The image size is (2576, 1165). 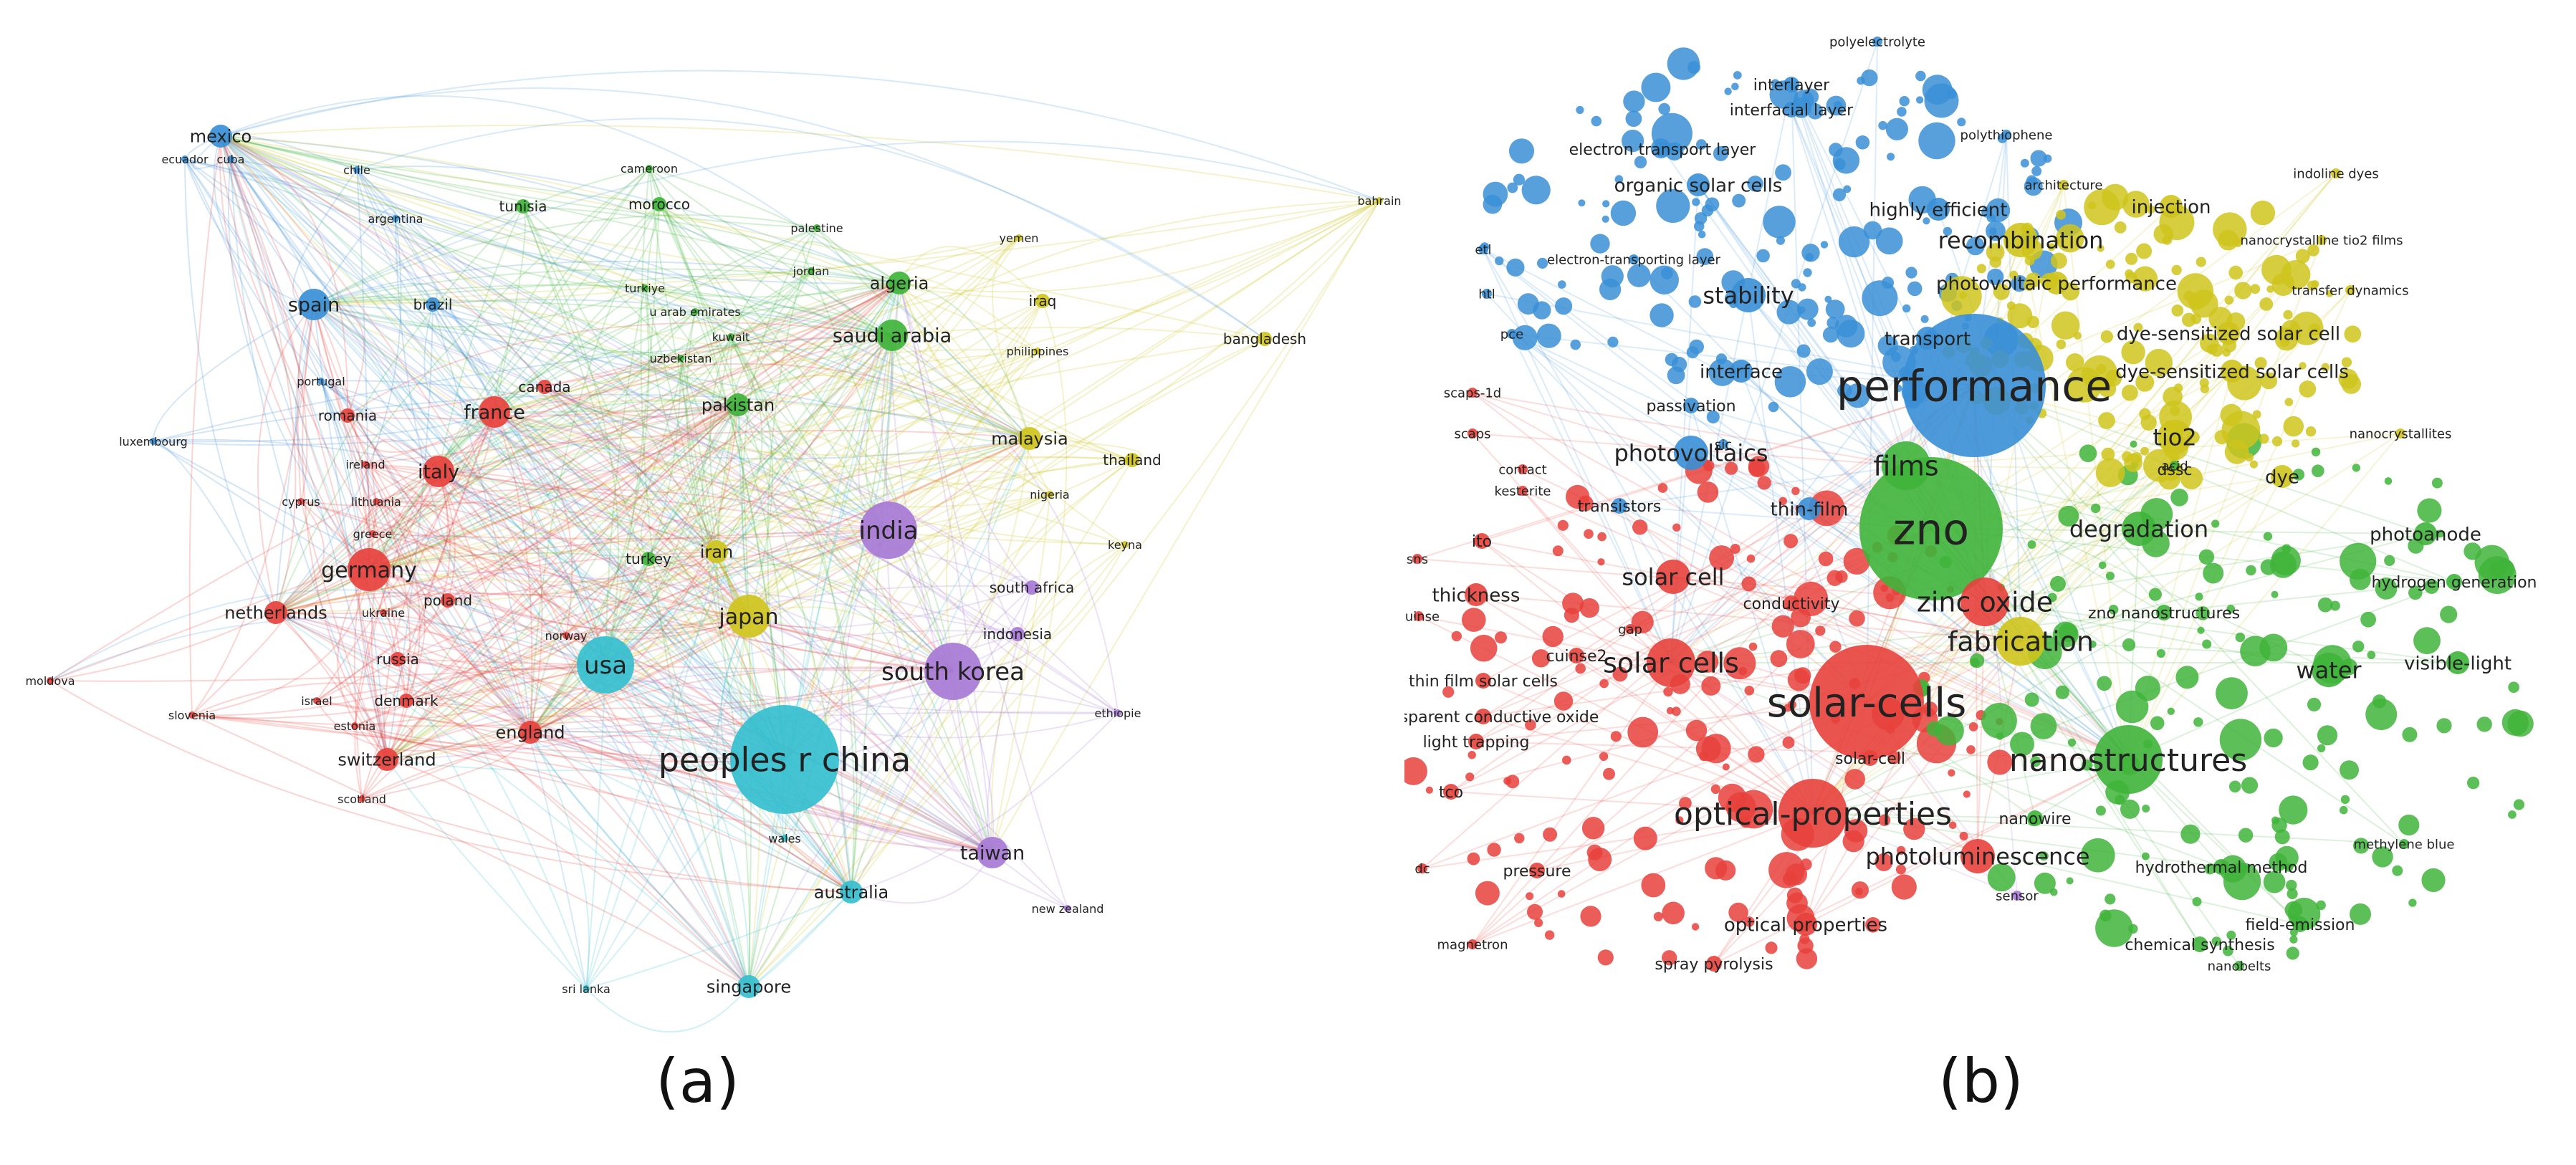 What do you see at coordinates (1032, 587) in the screenshot?
I see `country-node-south-africa` at bounding box center [1032, 587].